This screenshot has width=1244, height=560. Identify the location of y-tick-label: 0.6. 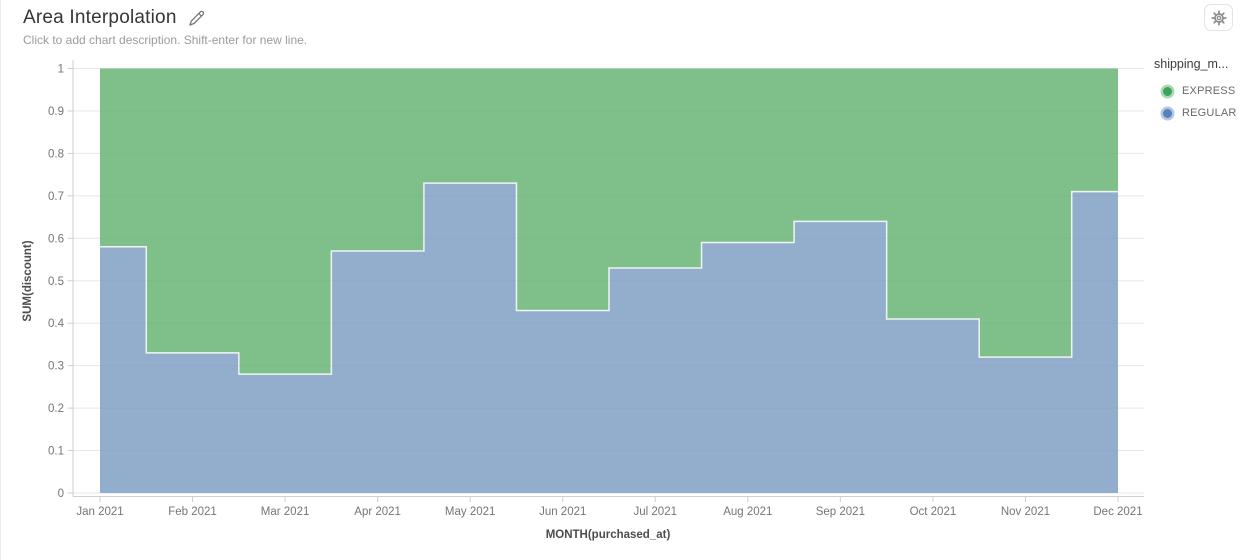
(56, 239).